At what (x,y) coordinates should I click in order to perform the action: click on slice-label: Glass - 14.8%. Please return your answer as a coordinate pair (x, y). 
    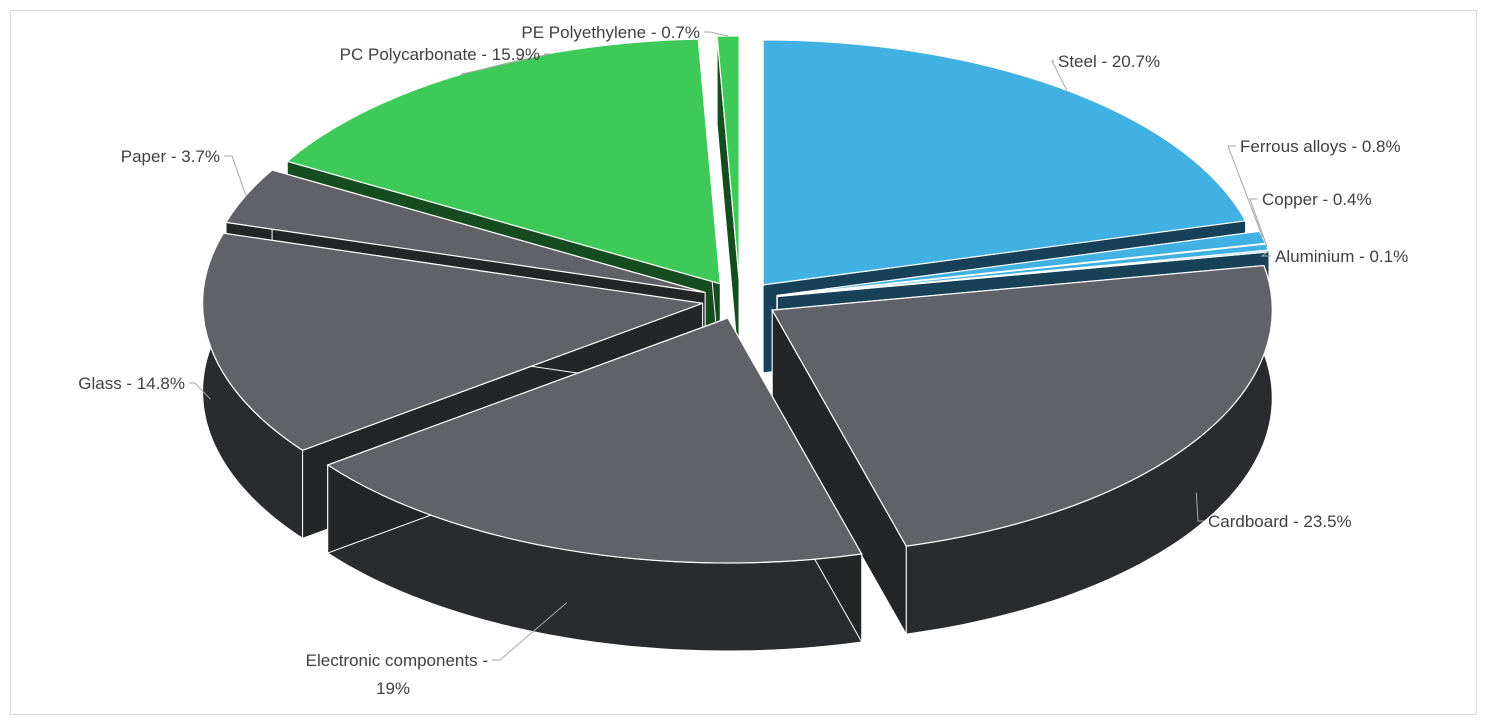
    Looking at the image, I should click on (131, 383).